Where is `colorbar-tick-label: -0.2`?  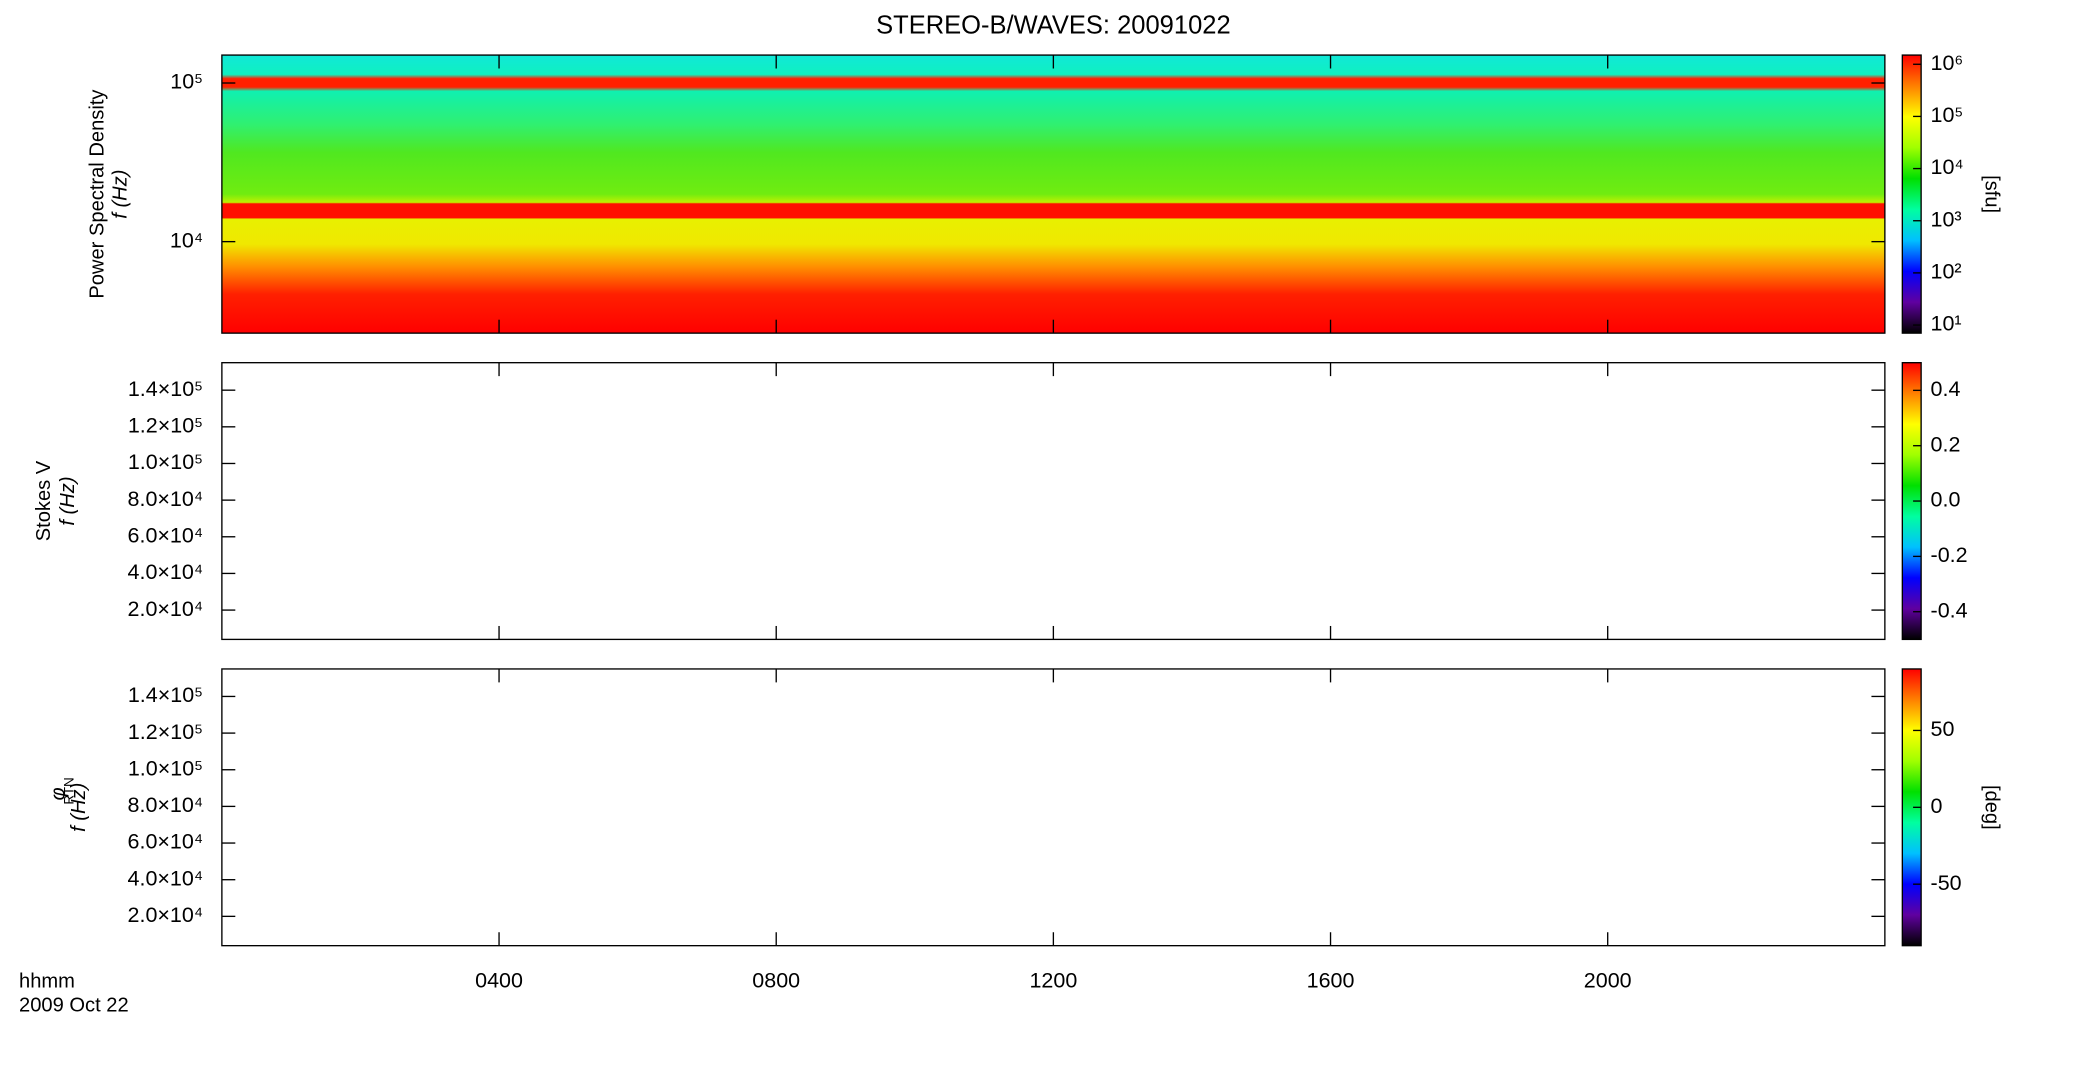 colorbar-tick-label: -0.2 is located at coordinates (1949, 555).